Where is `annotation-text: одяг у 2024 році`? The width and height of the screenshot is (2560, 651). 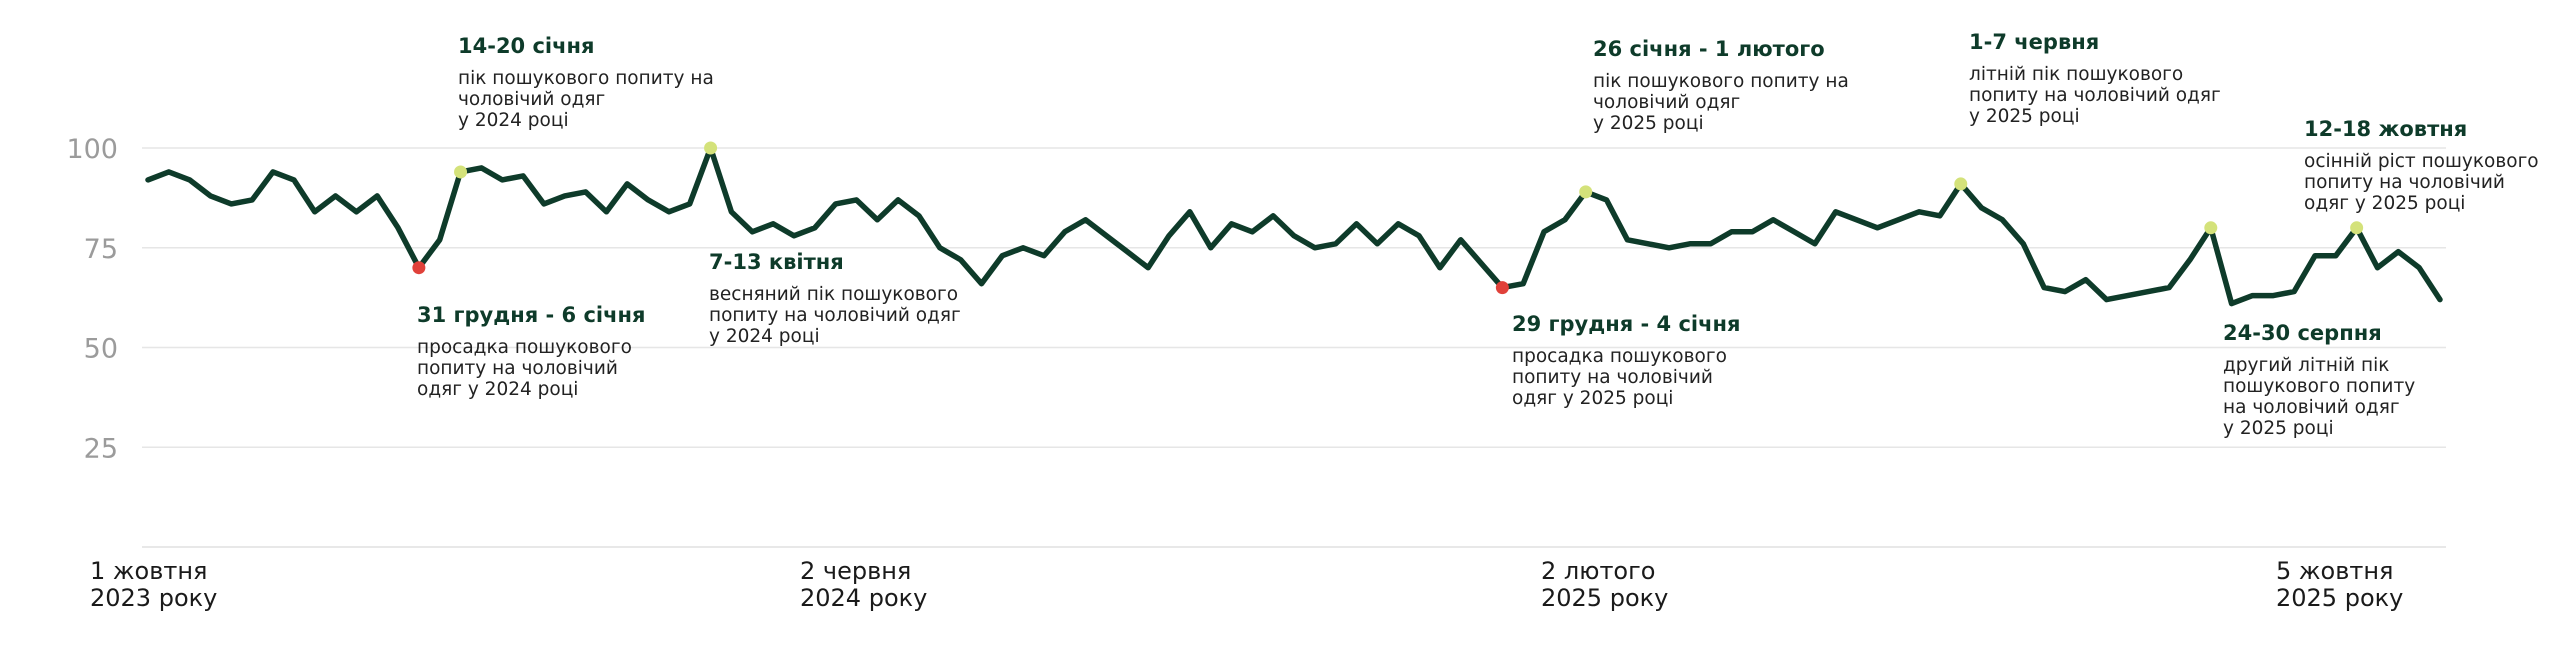 annotation-text: одяг у 2024 році is located at coordinates (497, 389).